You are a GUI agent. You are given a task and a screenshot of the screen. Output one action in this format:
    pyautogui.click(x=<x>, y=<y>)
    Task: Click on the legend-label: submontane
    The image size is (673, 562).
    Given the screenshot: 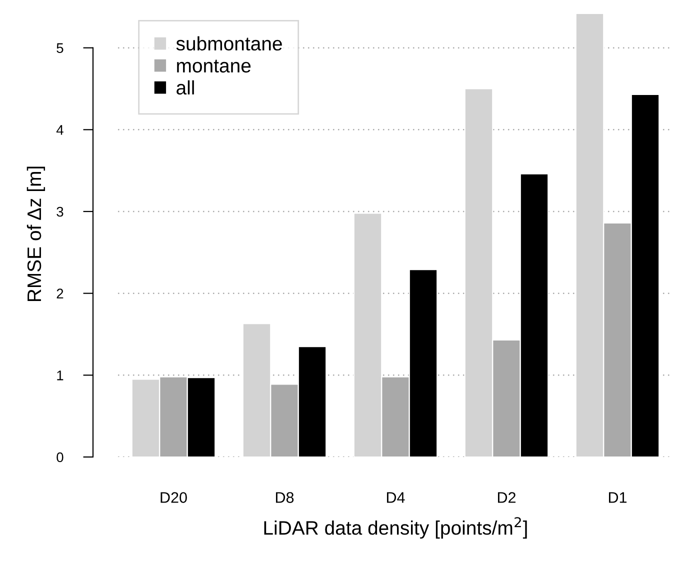 What is the action you would take?
    pyautogui.click(x=229, y=43)
    